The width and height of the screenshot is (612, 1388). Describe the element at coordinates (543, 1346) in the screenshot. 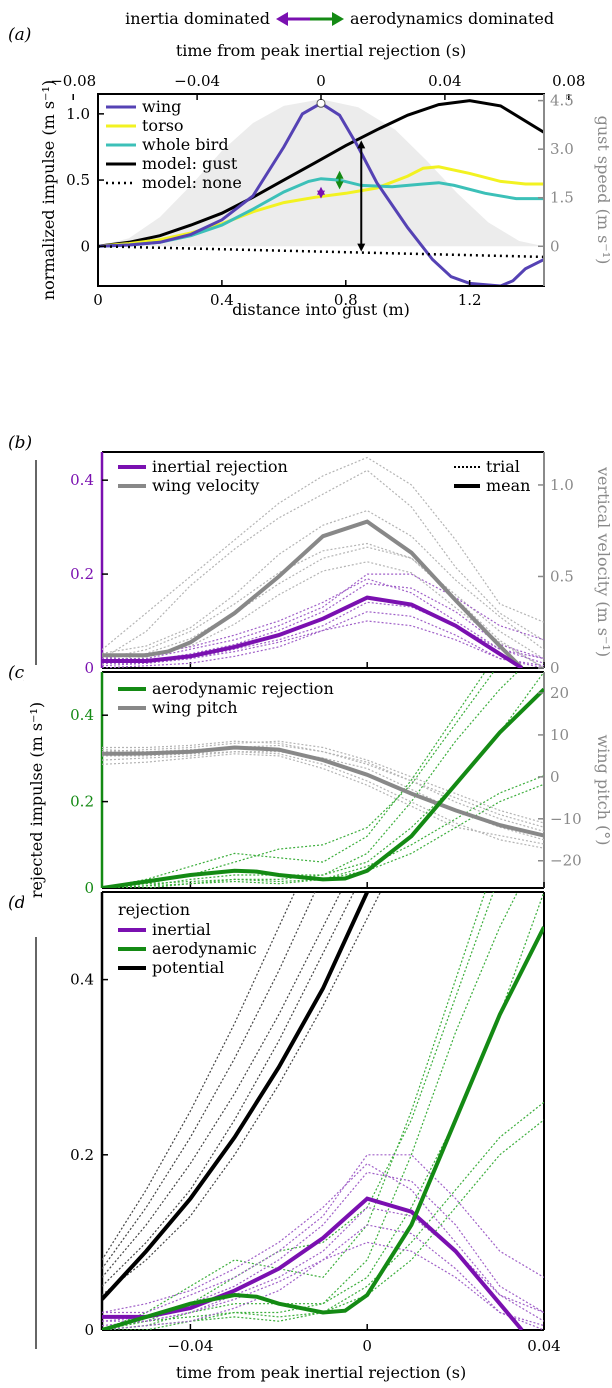

I see `x-tick-label: 0.04` at that location.